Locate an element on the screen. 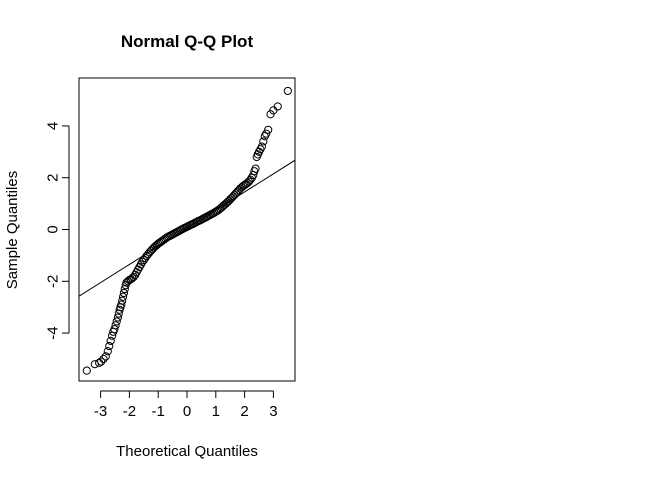 This screenshot has width=672, height=480. y-axis: -4 -2 0 2 4 is located at coordinates (57, 231).